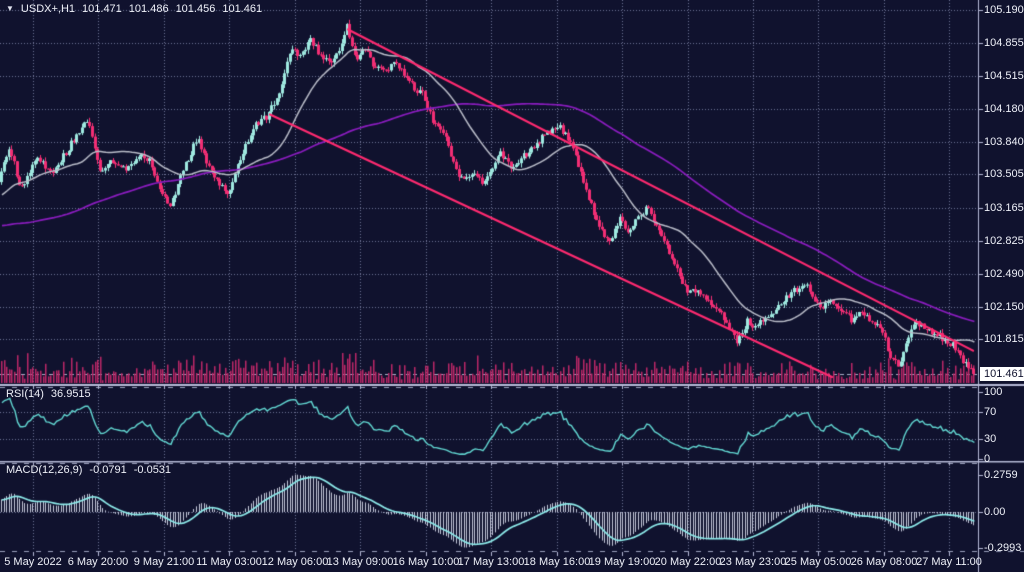  I want to click on time-axis-label: 19 May 19:00, so click(622, 562).